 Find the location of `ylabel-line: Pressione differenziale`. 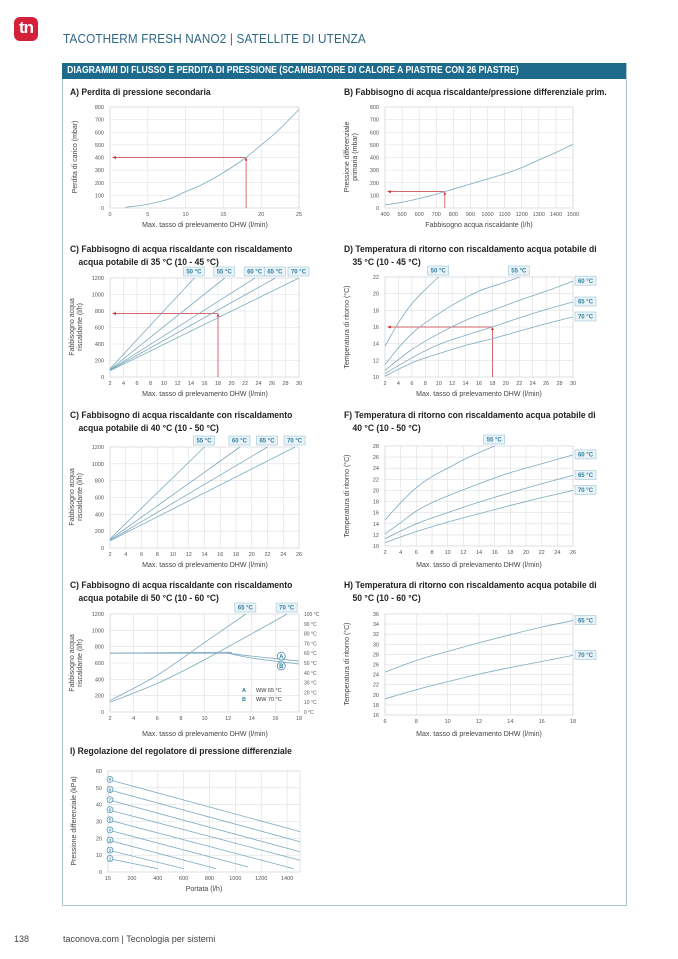

ylabel-line: Pressione differenziale is located at coordinates (347, 157).